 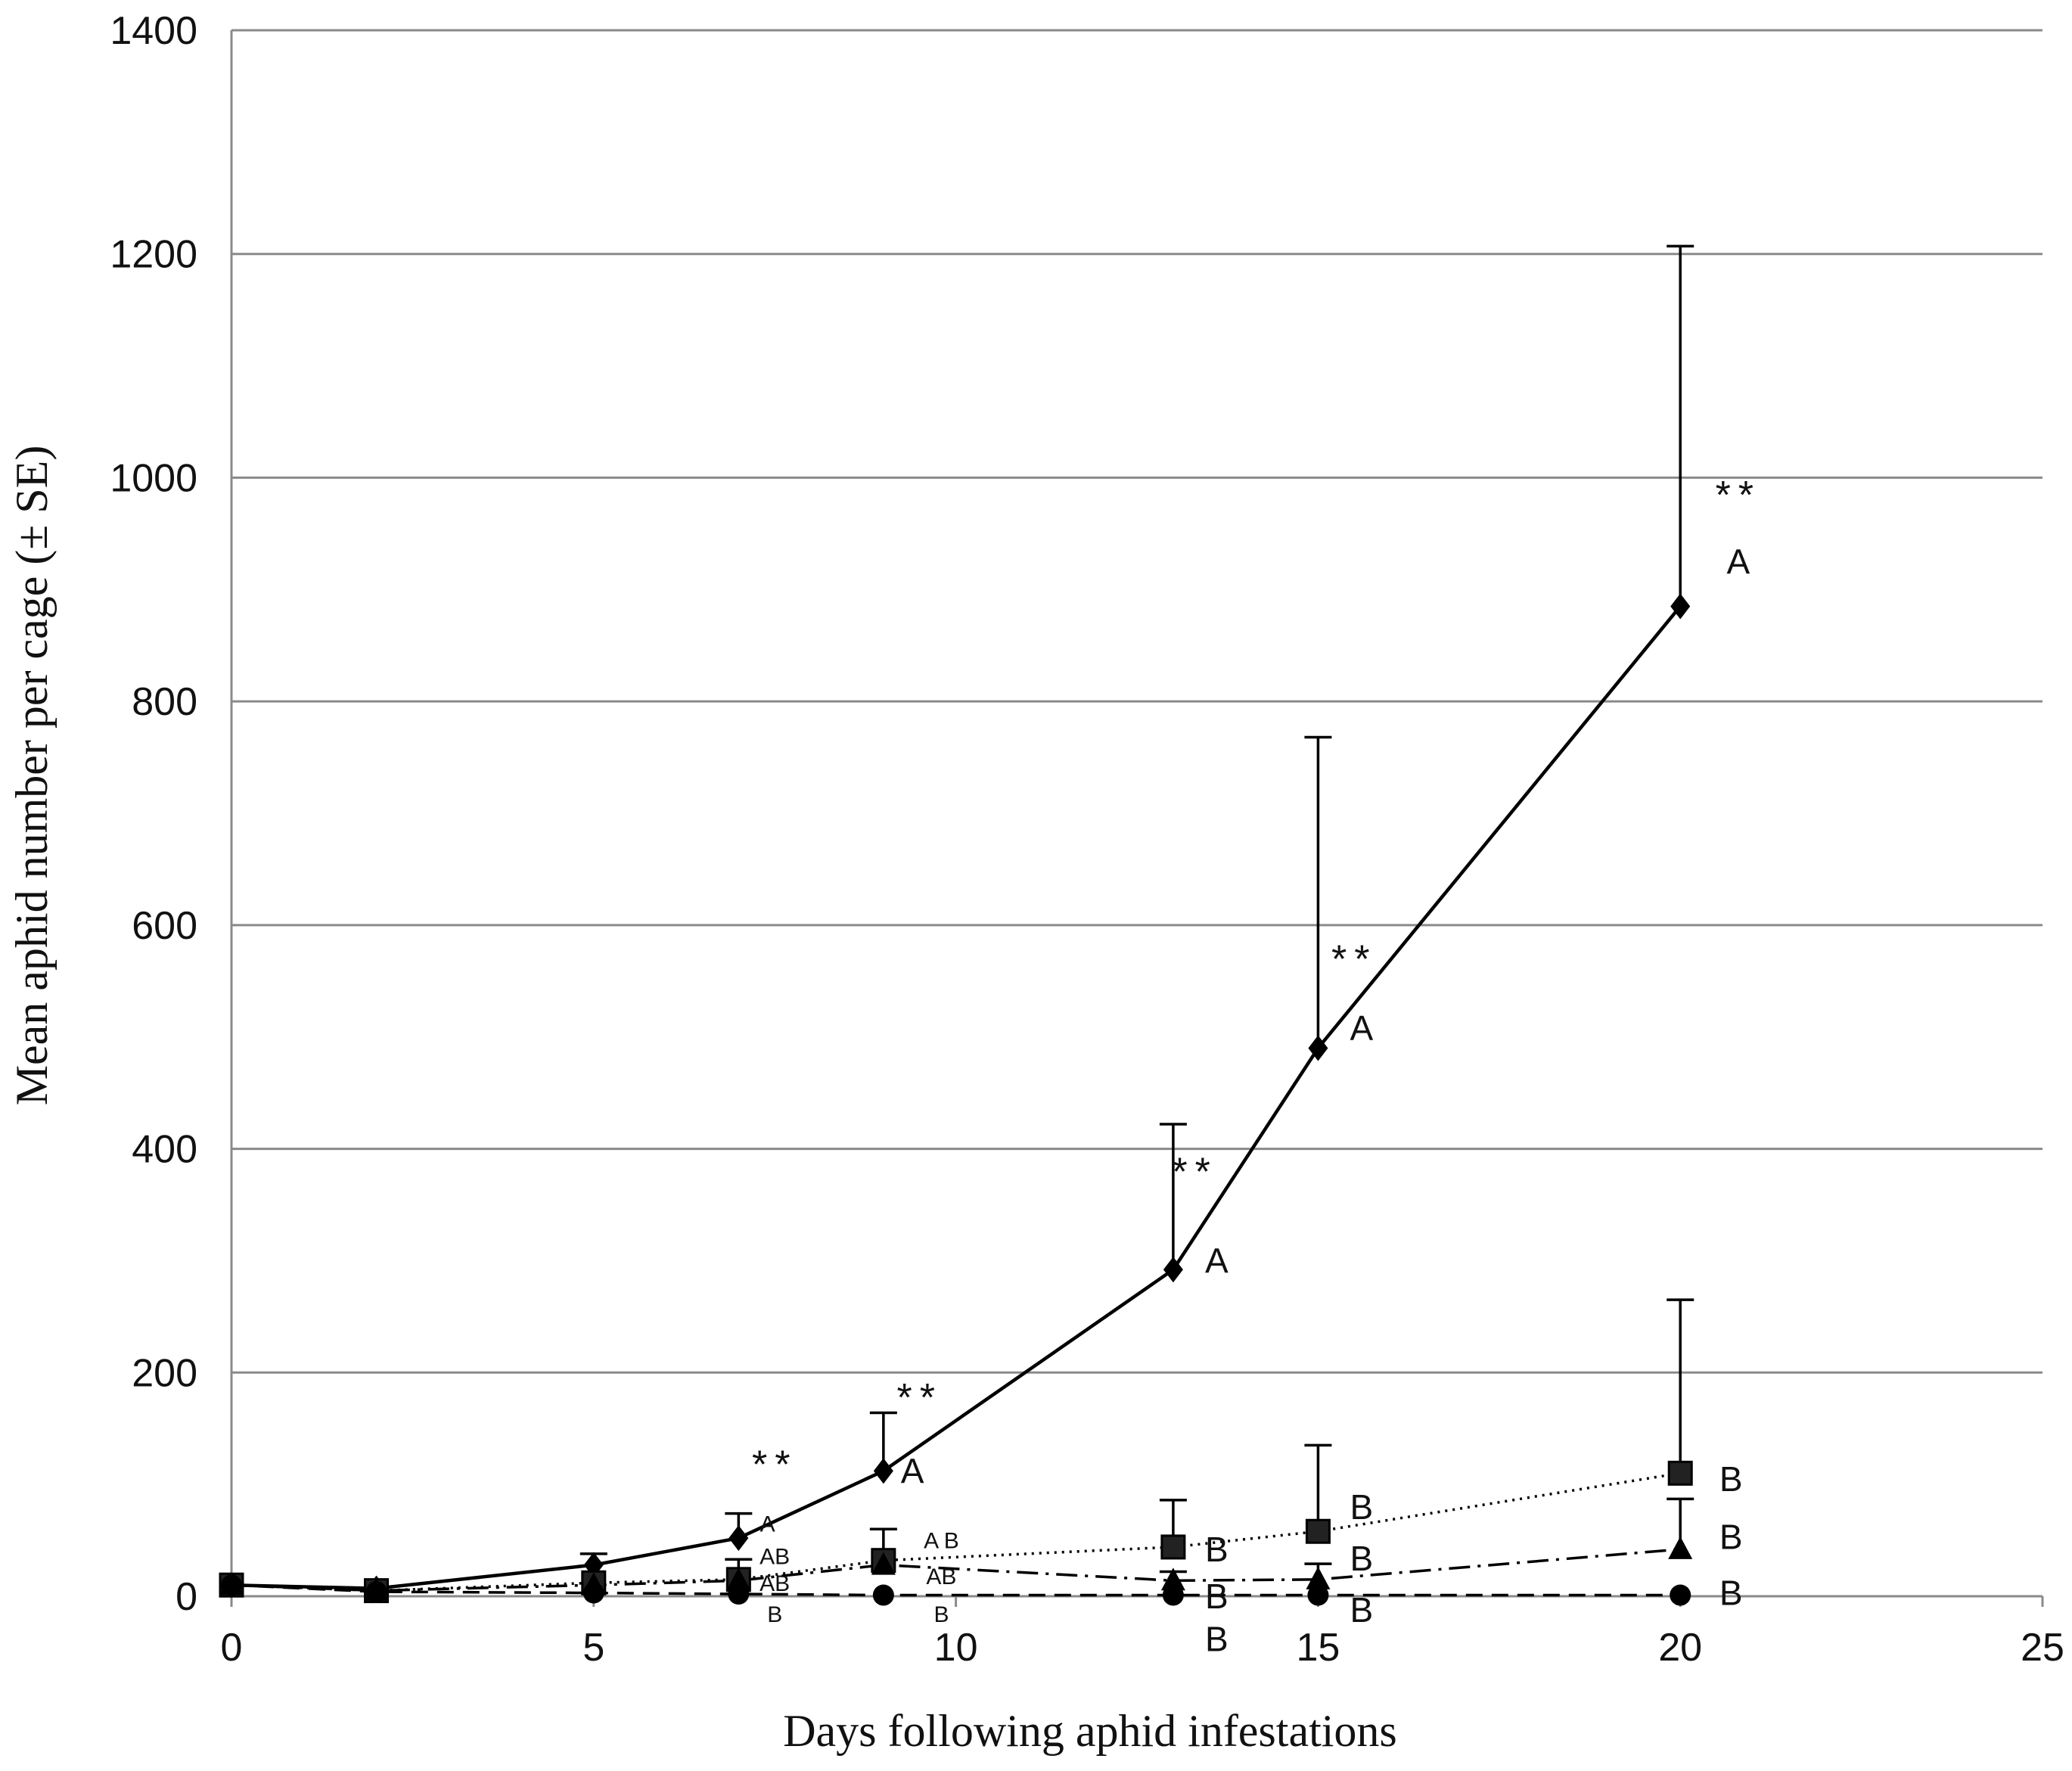 What do you see at coordinates (1318, 1648) in the screenshot?
I see `x-tick-label: 15` at bounding box center [1318, 1648].